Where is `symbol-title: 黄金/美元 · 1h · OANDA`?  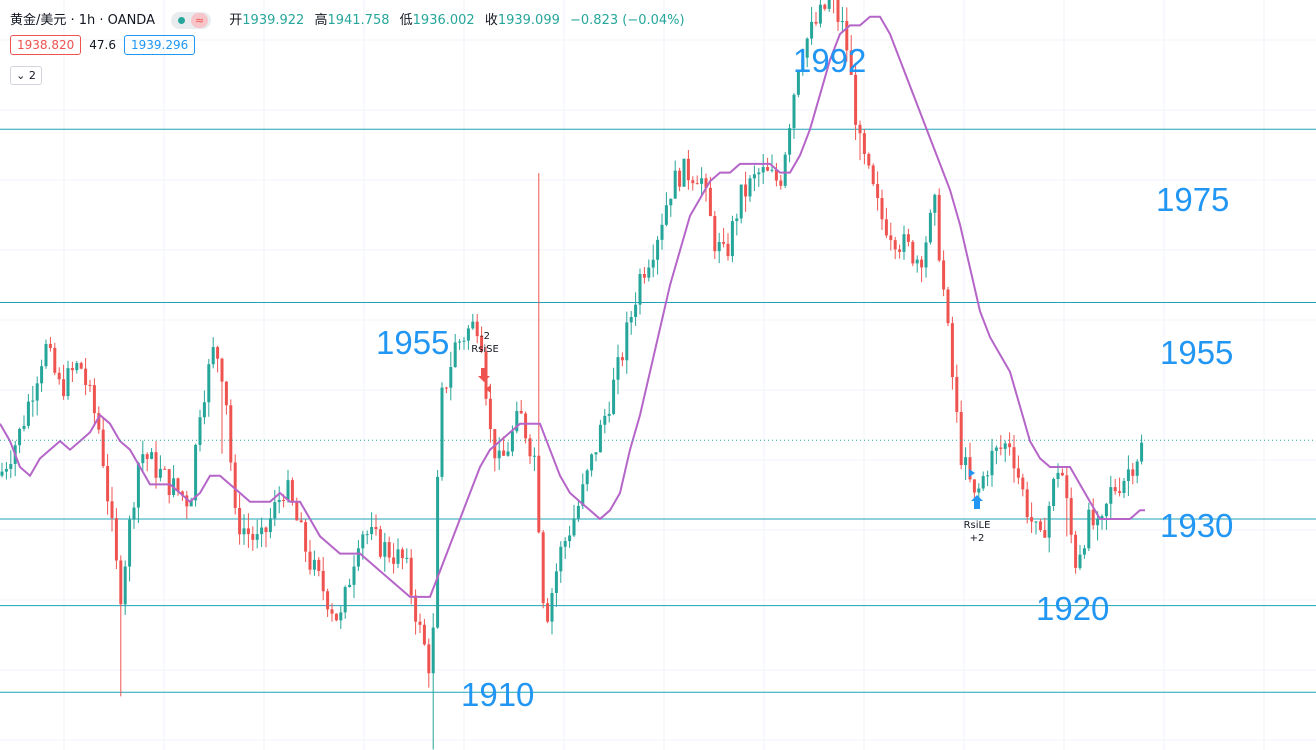 symbol-title: 黄金/美元 · 1h · OANDA is located at coordinates (82, 20).